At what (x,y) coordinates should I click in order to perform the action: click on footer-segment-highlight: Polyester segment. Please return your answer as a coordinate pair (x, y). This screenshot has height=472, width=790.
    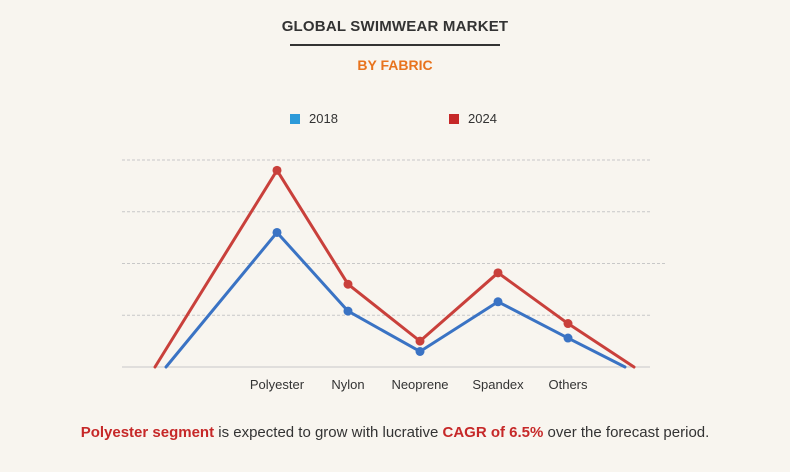
    Looking at the image, I should click on (147, 432).